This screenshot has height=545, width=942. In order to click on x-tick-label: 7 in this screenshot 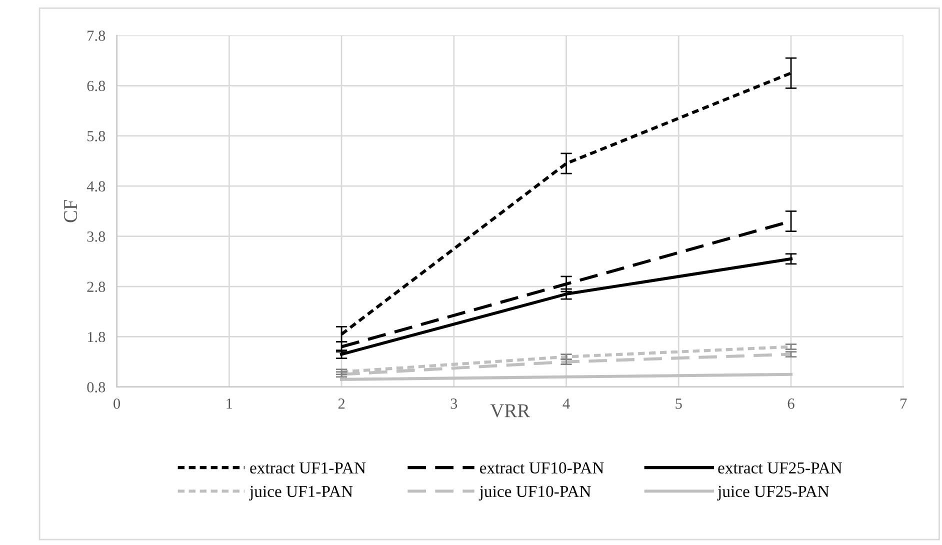, I will do `click(903, 403)`.